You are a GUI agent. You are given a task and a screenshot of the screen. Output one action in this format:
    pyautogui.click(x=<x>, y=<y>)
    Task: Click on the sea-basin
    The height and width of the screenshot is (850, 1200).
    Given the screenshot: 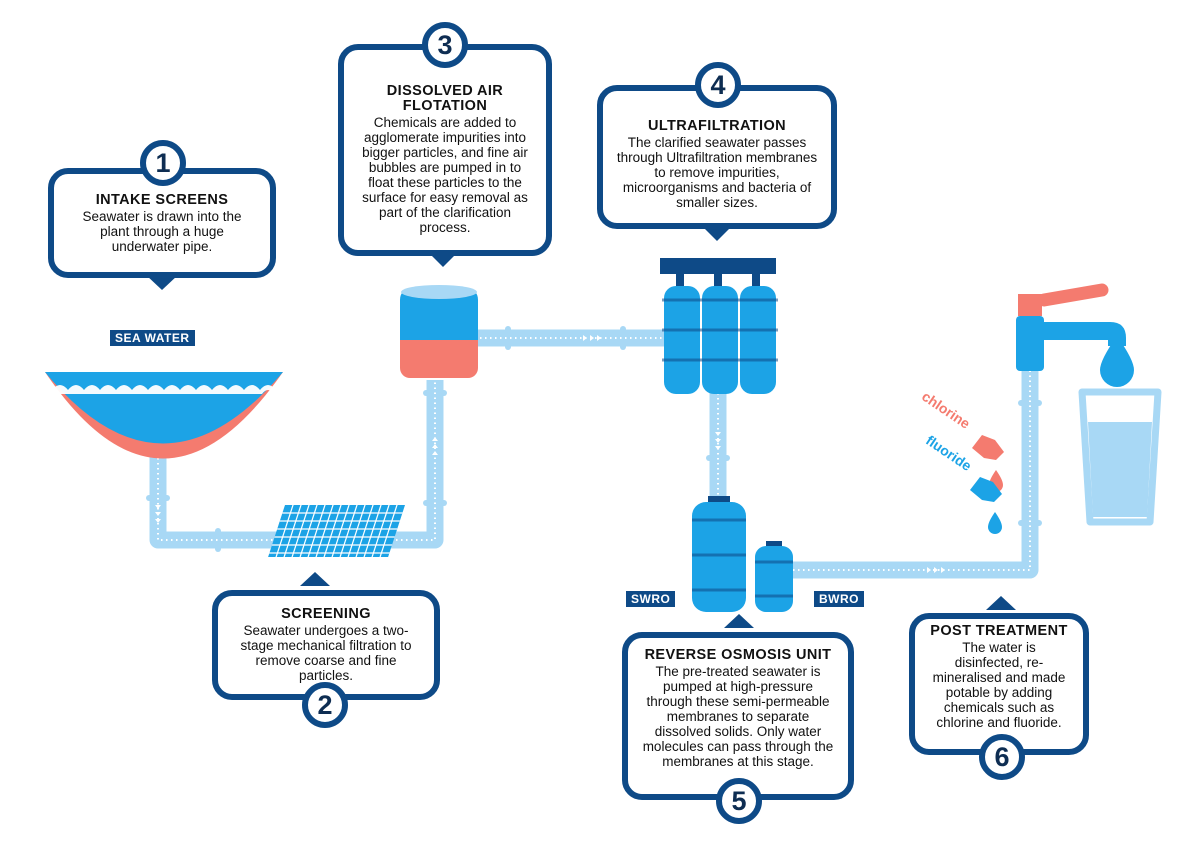 What is the action you would take?
    pyautogui.click(x=164, y=412)
    